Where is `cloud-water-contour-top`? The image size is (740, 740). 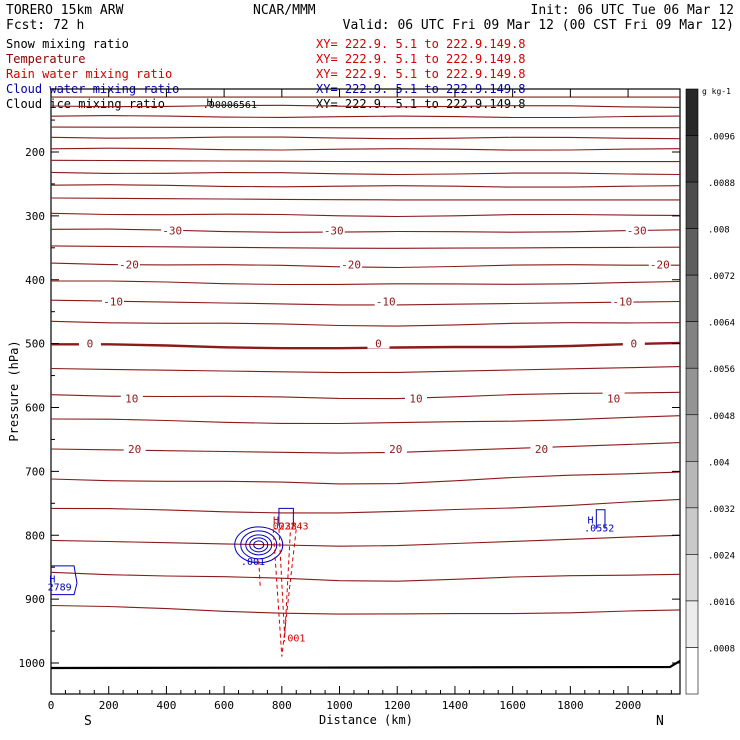 cloud-water-contour-top is located at coordinates (286, 516).